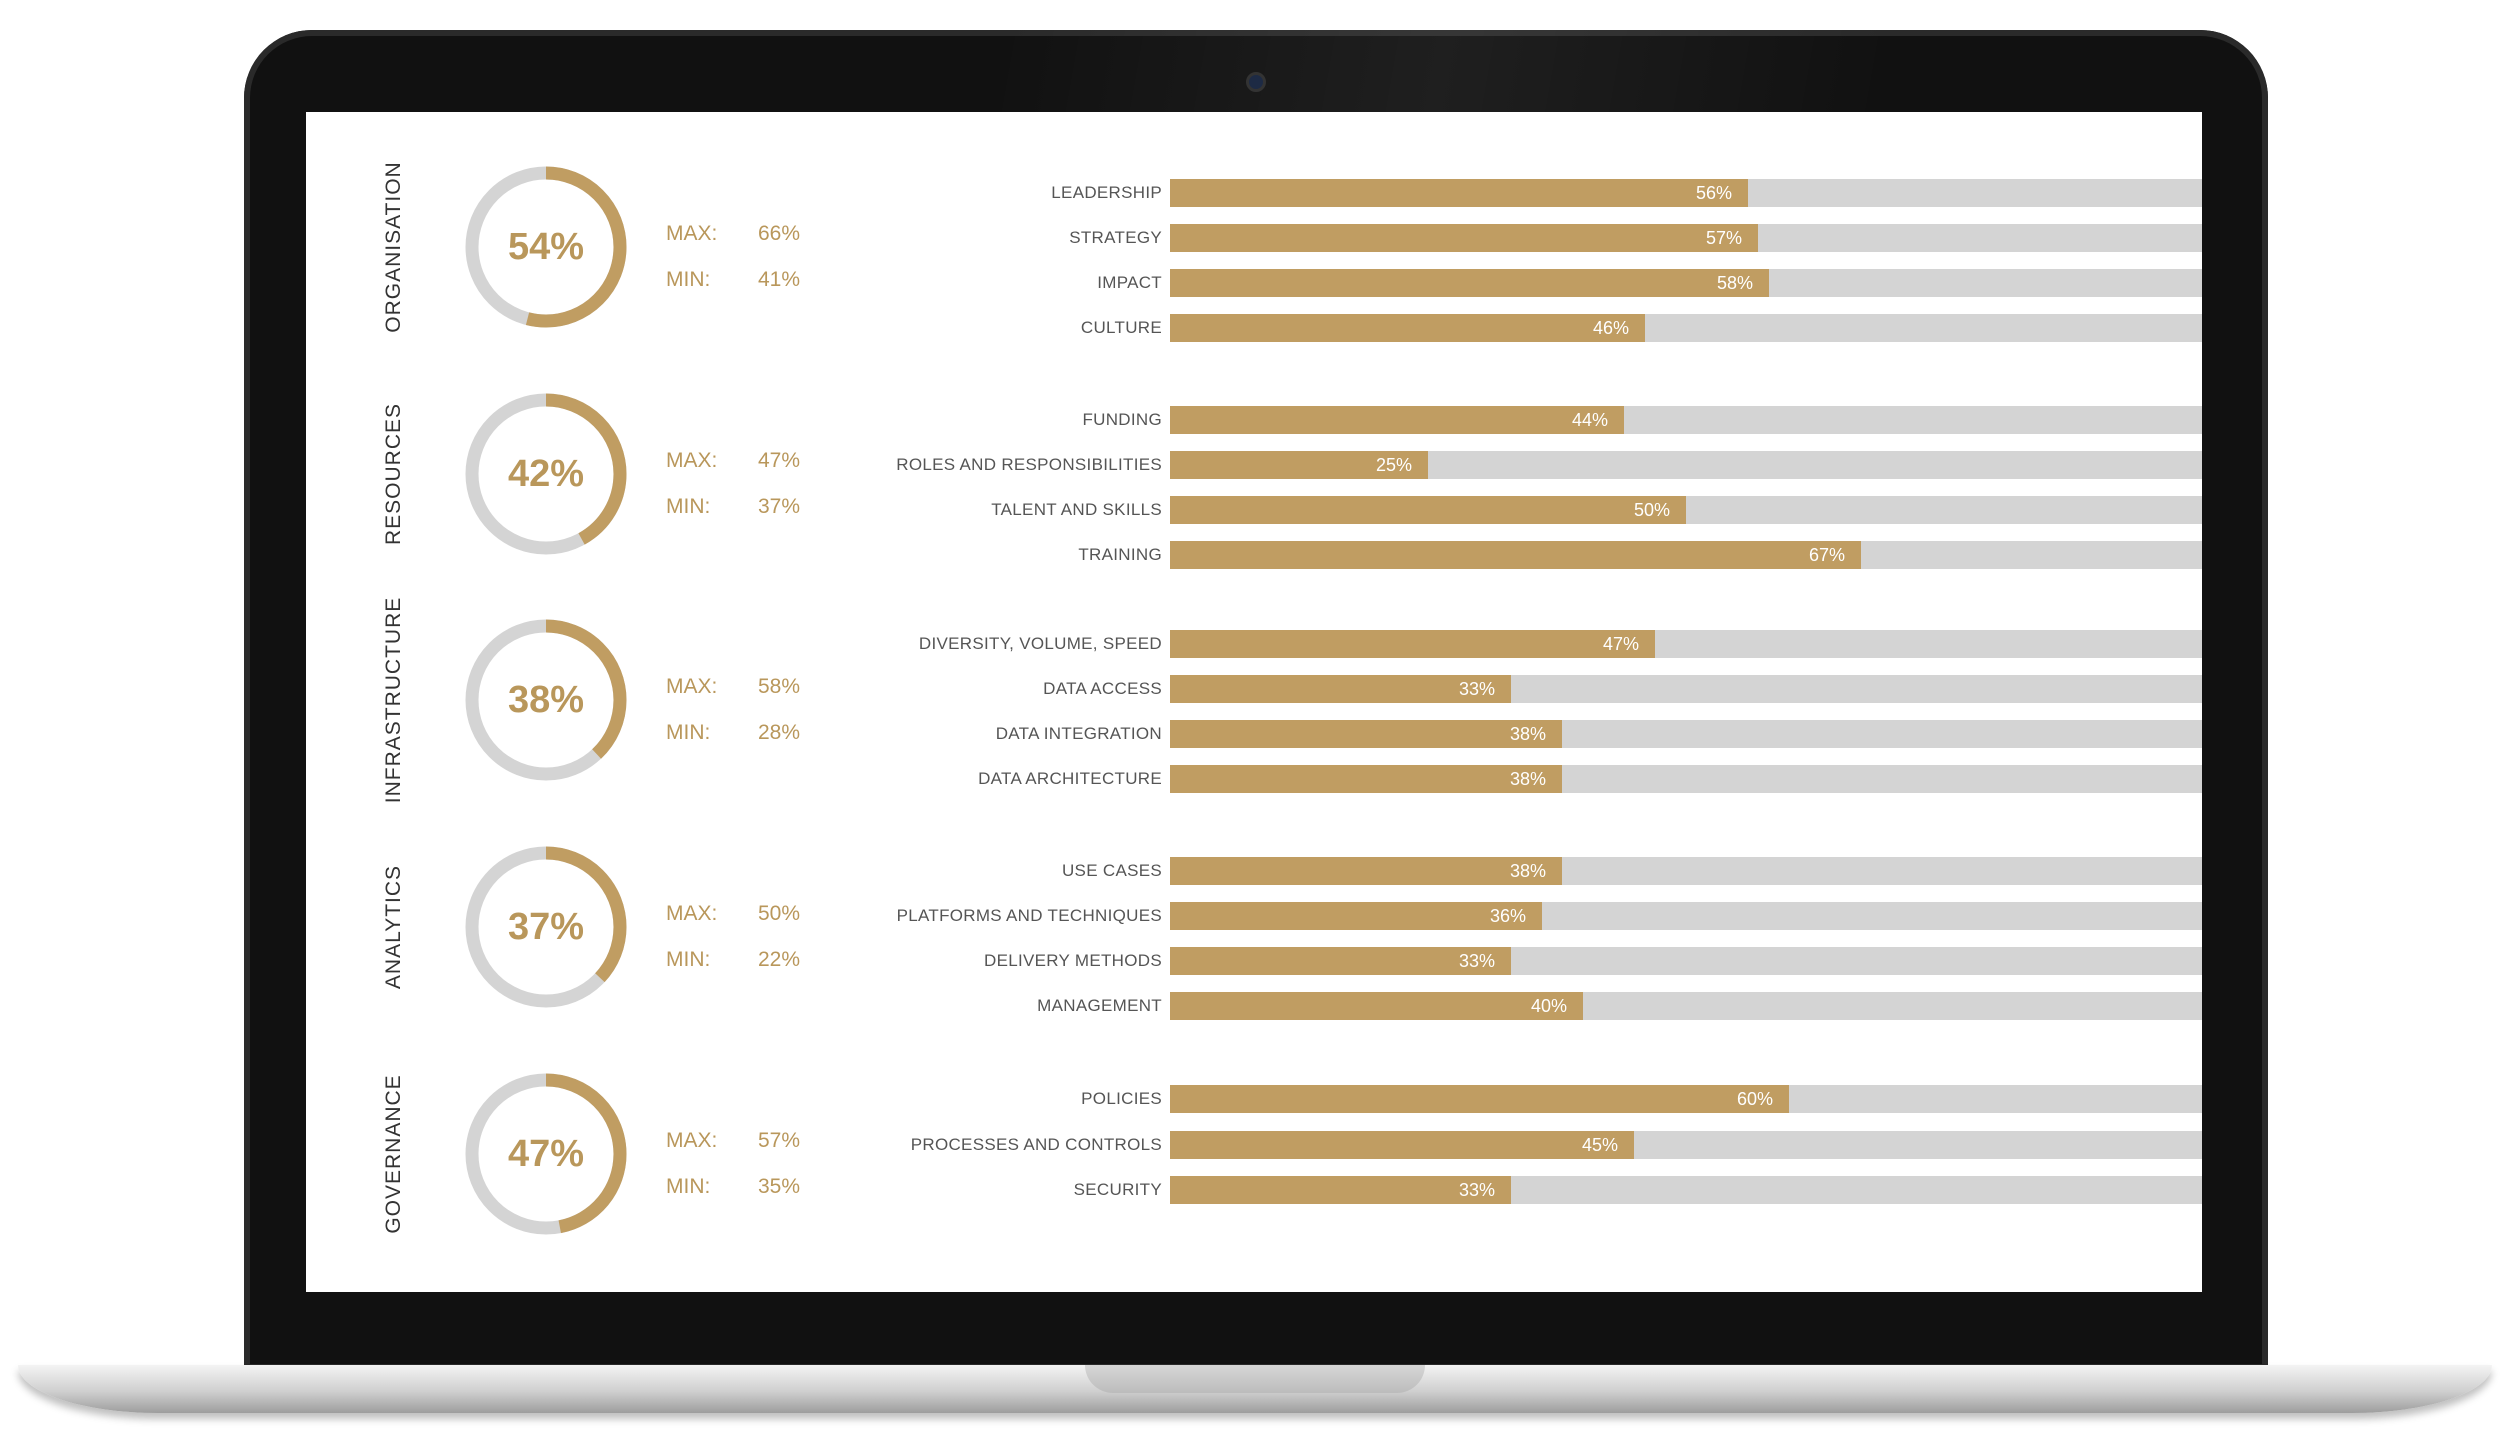 The width and height of the screenshot is (2500, 1449). What do you see at coordinates (1686, 465) in the screenshot?
I see `bar-track: 25%` at bounding box center [1686, 465].